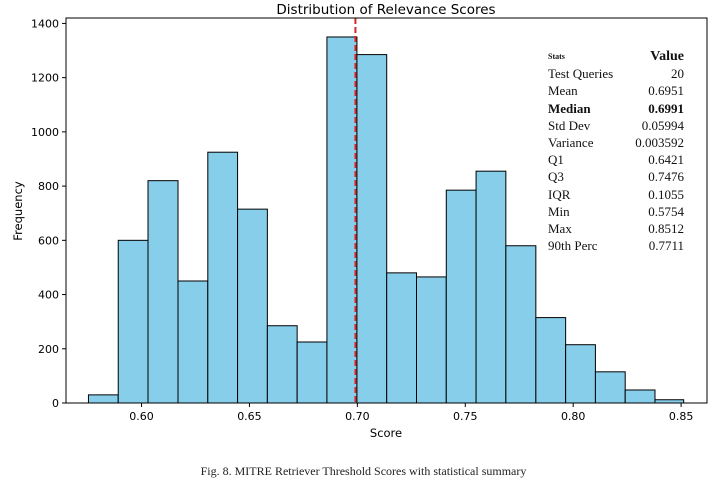 The height and width of the screenshot is (483, 727). What do you see at coordinates (560, 229) in the screenshot?
I see `stats-row-label: Max` at bounding box center [560, 229].